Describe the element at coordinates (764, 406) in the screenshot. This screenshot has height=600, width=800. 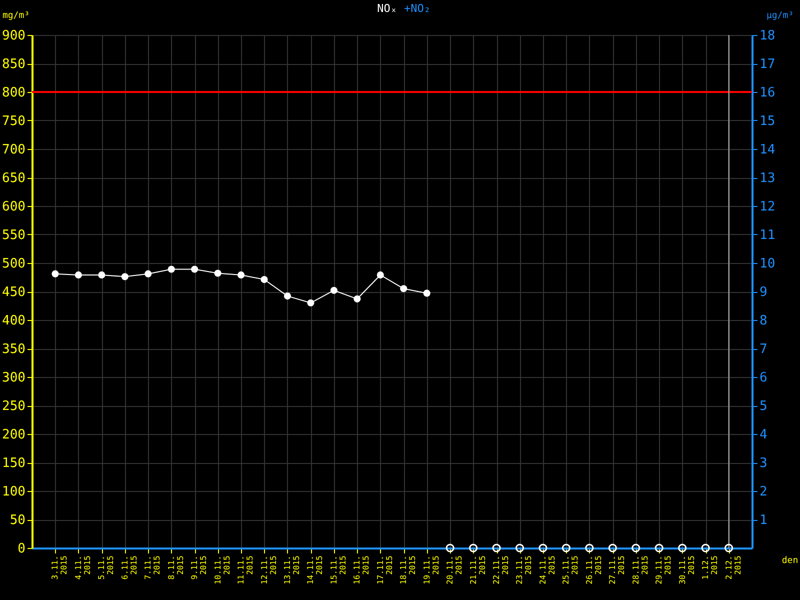
I see `y2-tick-label: 5` at that location.